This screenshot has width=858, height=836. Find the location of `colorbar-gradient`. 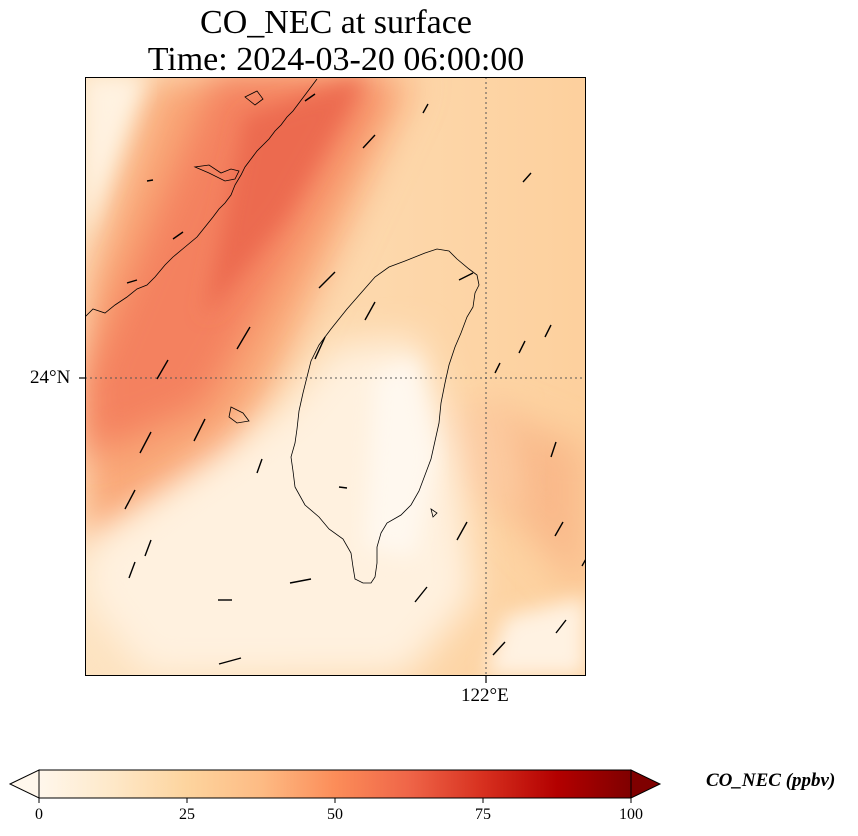

colorbar-gradient is located at coordinates (335, 784).